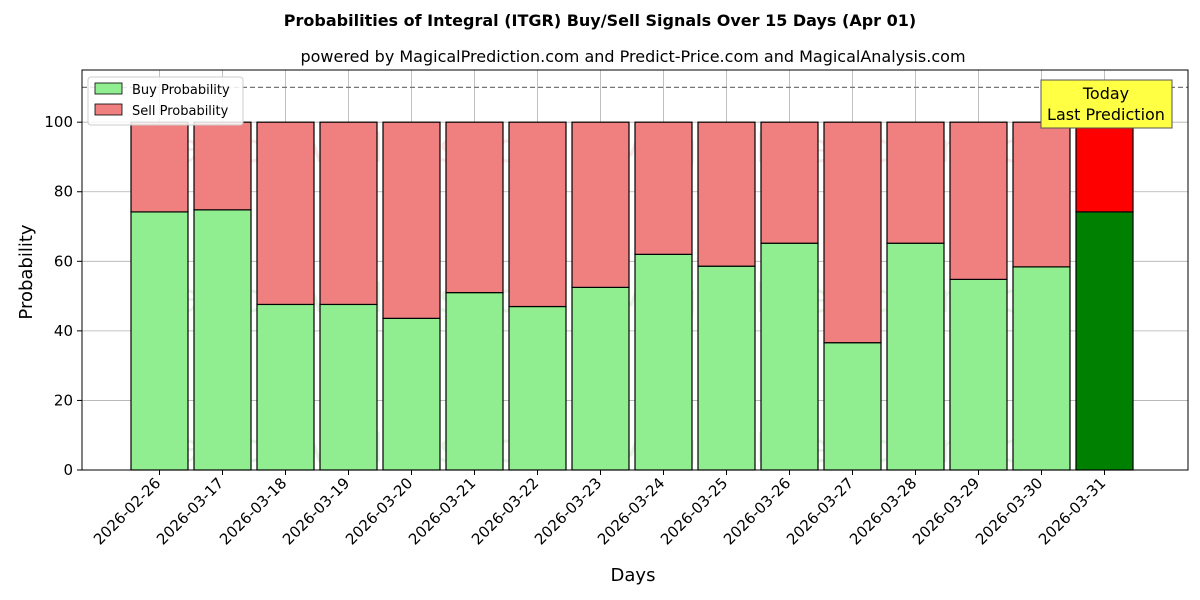  What do you see at coordinates (1106, 114) in the screenshot?
I see `annotation-line2: Last Prediction` at bounding box center [1106, 114].